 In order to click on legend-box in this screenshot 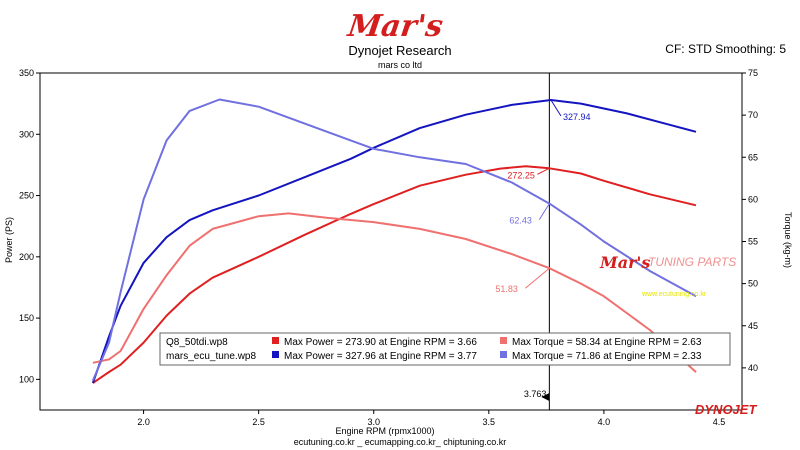, I will do `click(445, 349)`.